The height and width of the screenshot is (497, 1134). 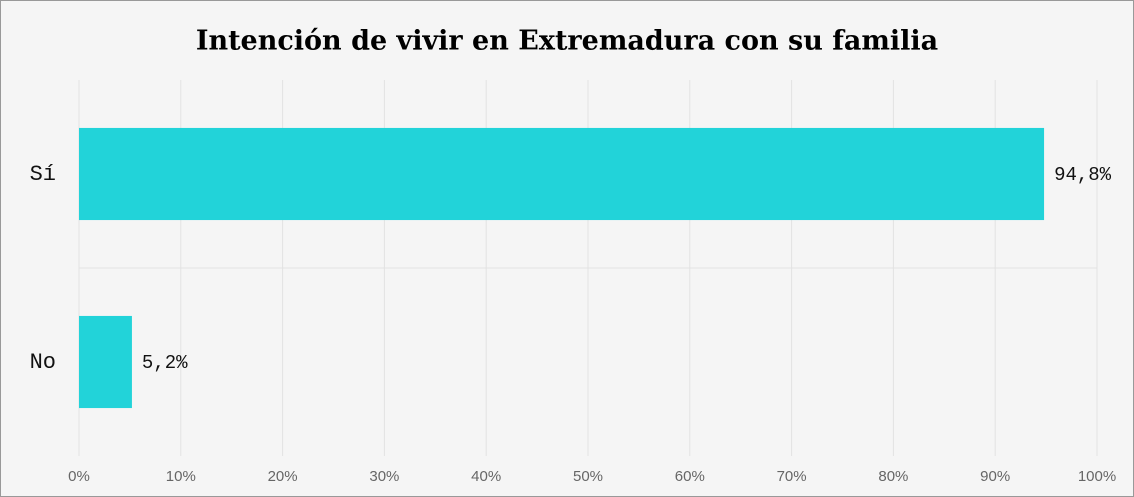 What do you see at coordinates (79, 476) in the screenshot?
I see `x-tick-label: 0%` at bounding box center [79, 476].